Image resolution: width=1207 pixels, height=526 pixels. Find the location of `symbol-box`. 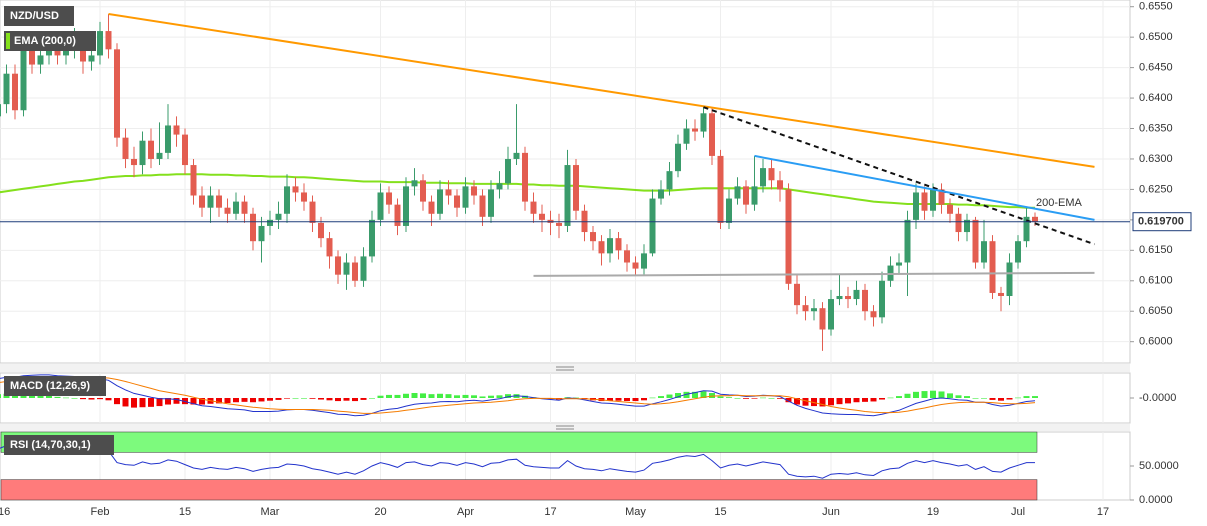

symbol-box is located at coordinates (39, 16).